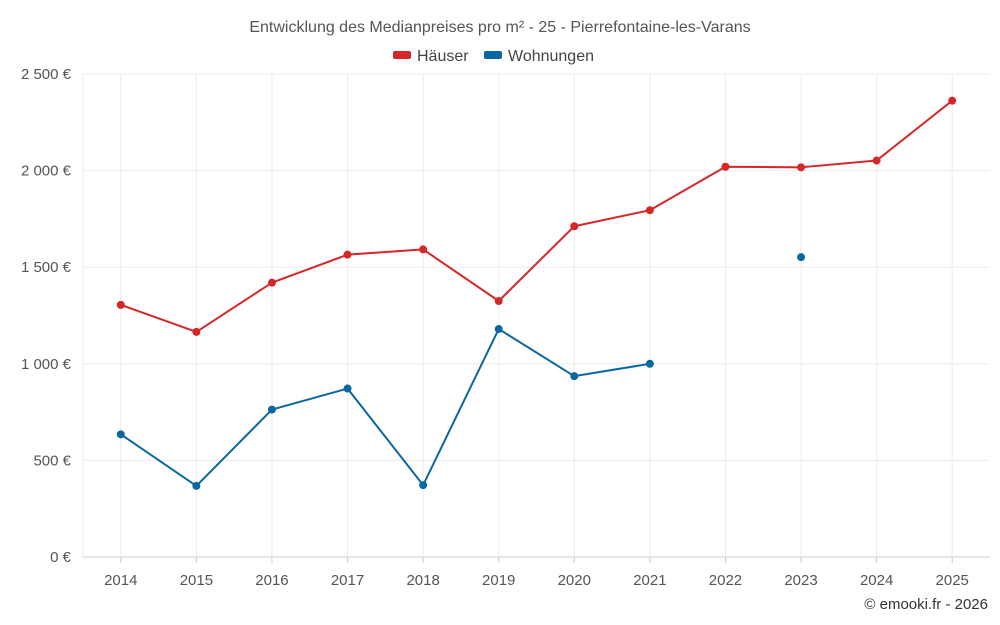  What do you see at coordinates (385, 407) in the screenshot?
I see `series-line` at bounding box center [385, 407].